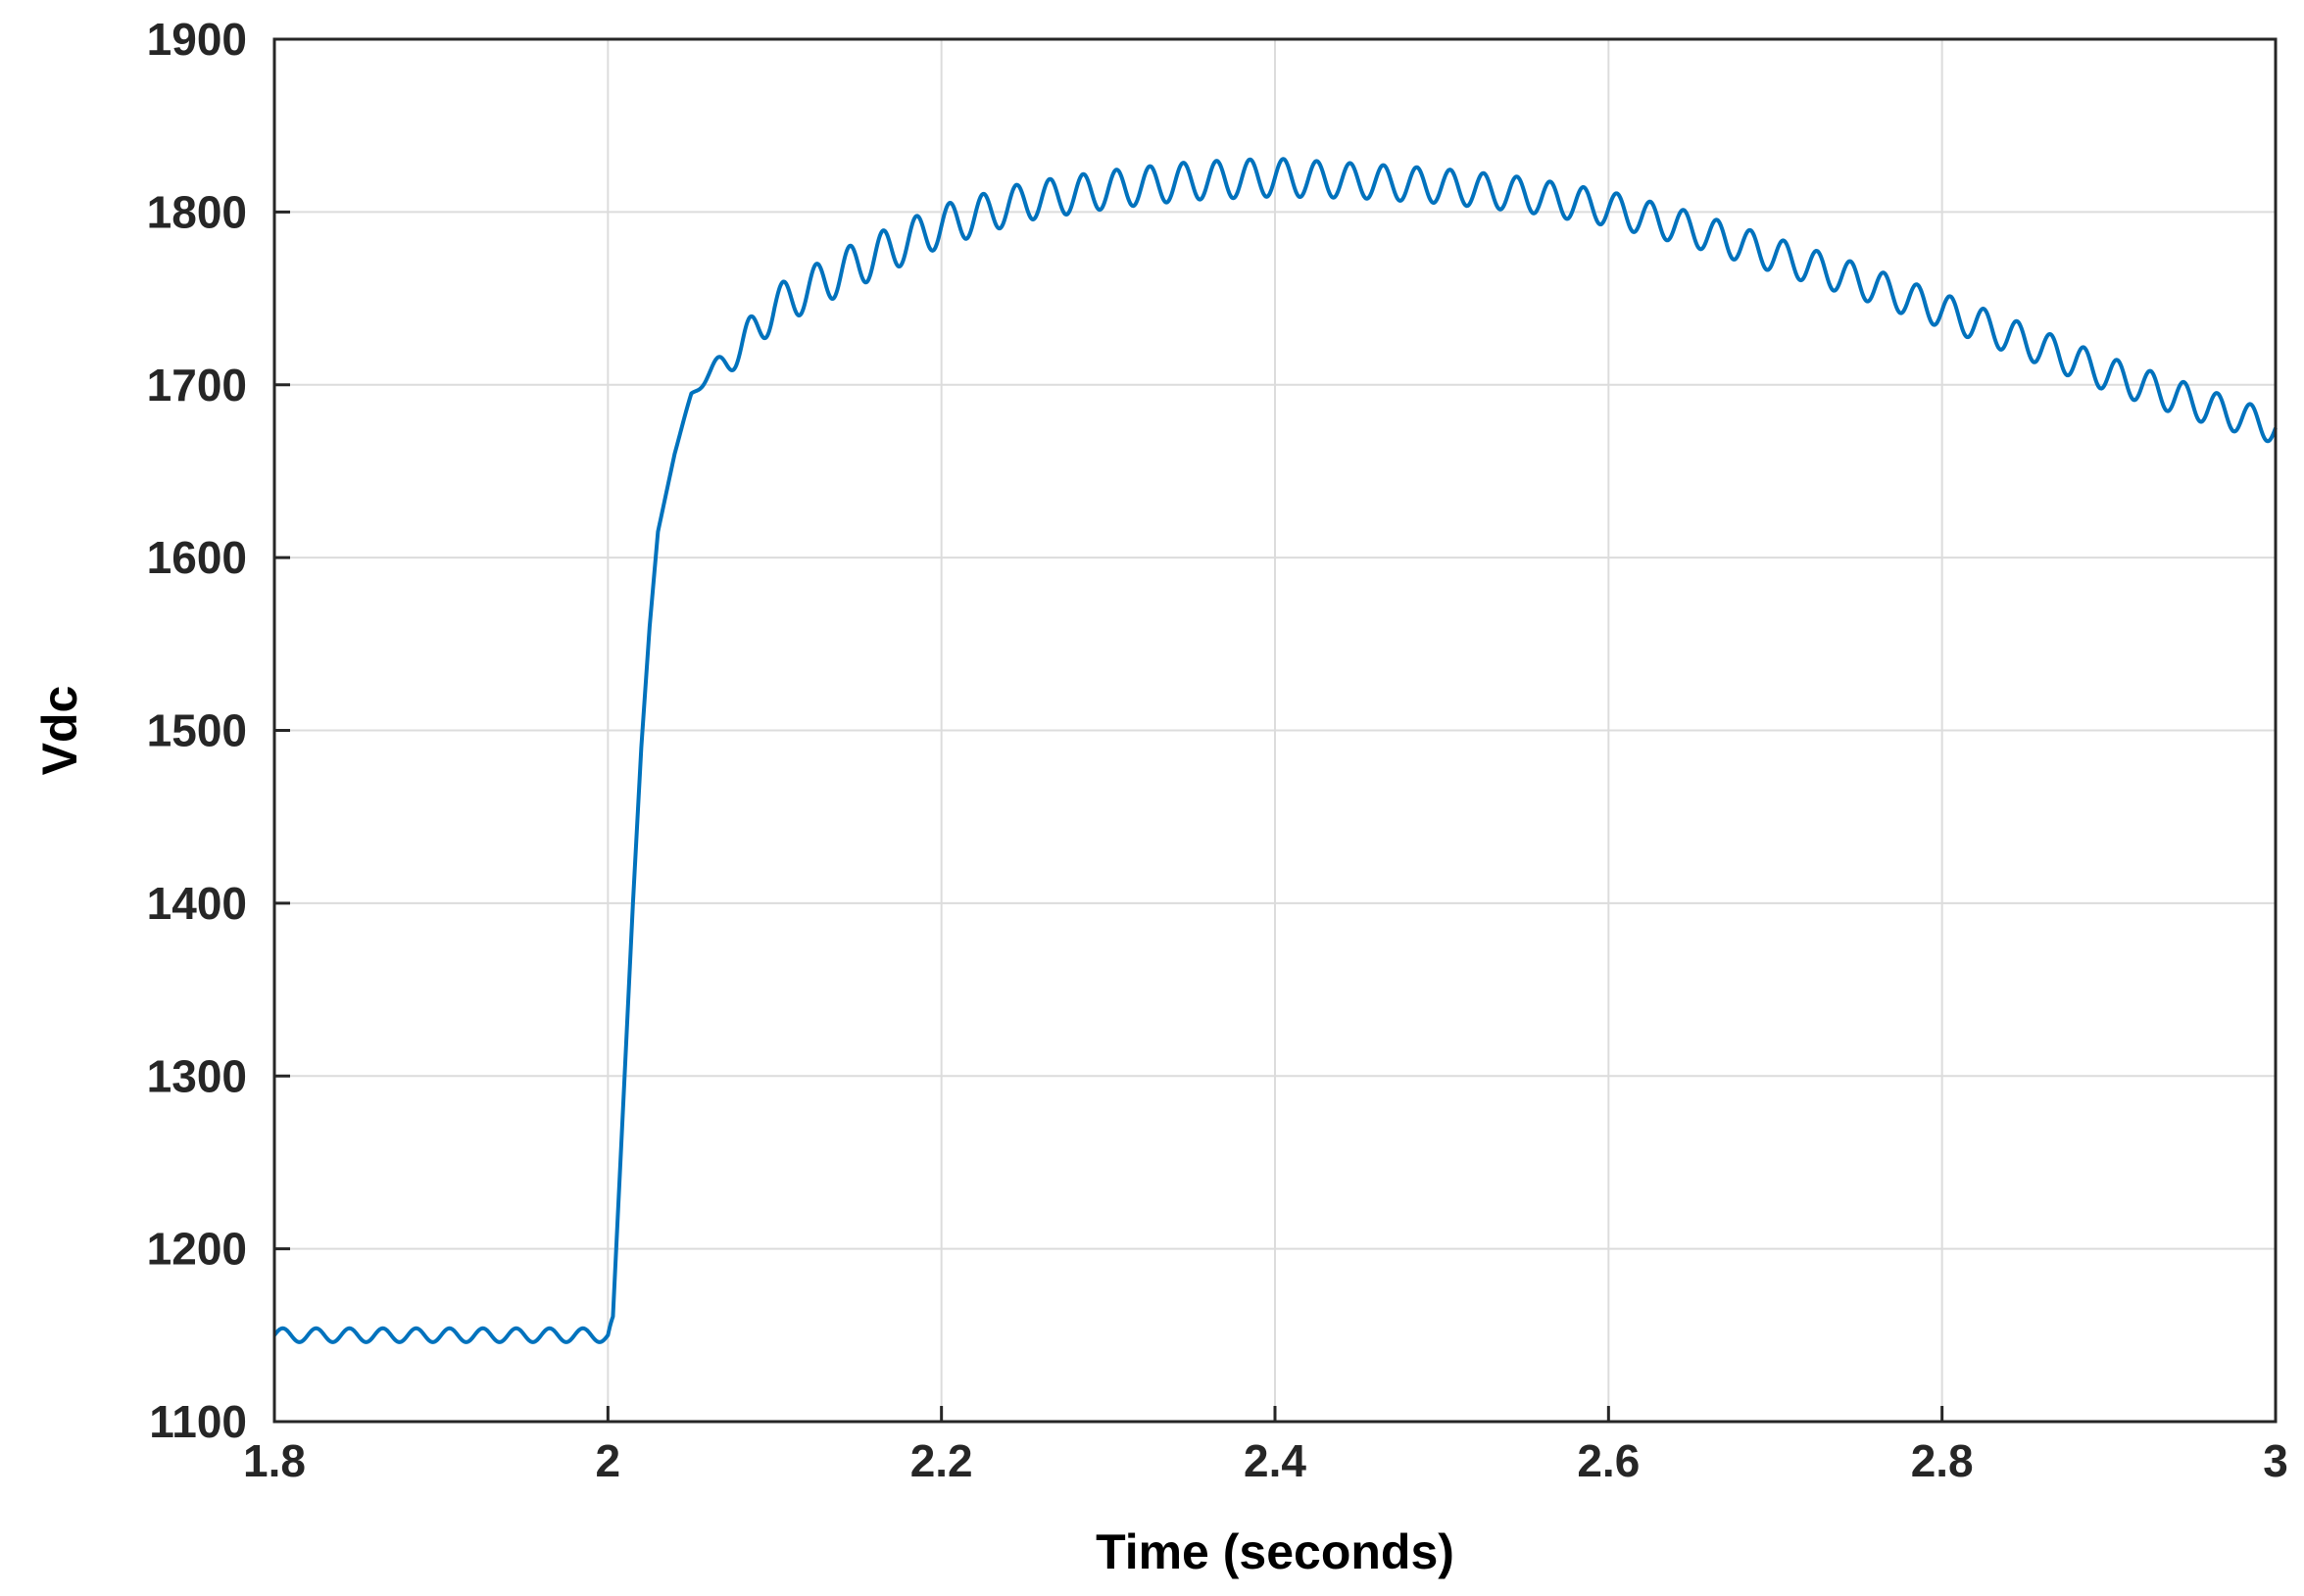 The width and height of the screenshot is (2304, 1596). What do you see at coordinates (197, 385) in the screenshot?
I see `y-tick-label: 1700` at bounding box center [197, 385].